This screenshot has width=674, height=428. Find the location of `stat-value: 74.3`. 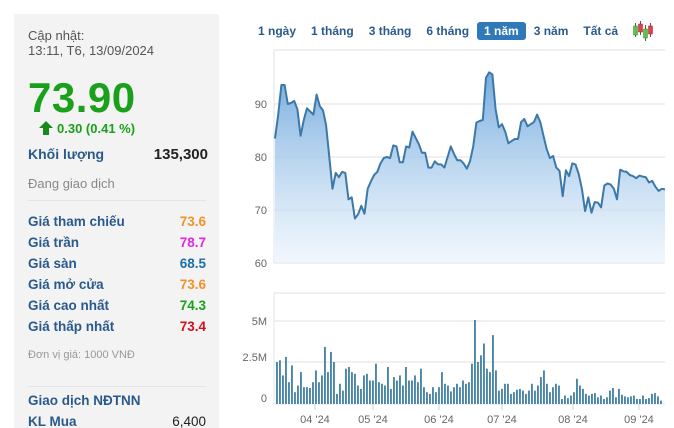

stat-value: 74.3 is located at coordinates (192, 305).